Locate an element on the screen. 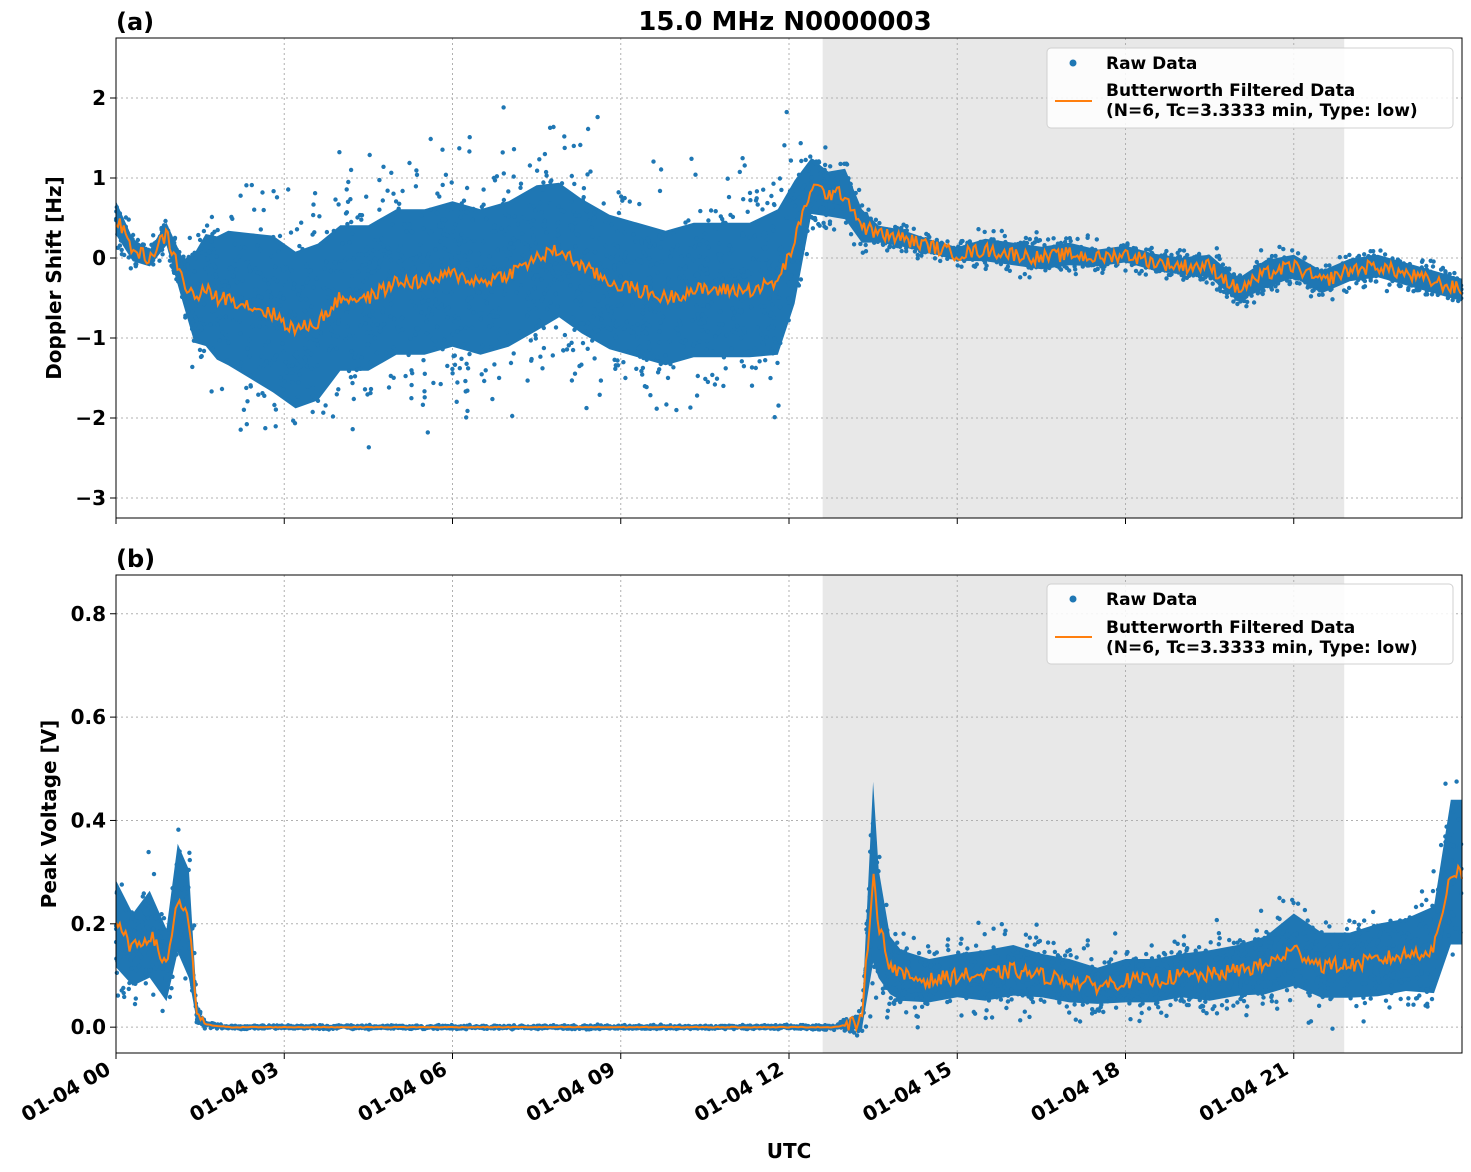 The height and width of the screenshot is (1172, 1471). panel-a-y-label: Doppler Shift [Hz] is located at coordinates (54, 278).